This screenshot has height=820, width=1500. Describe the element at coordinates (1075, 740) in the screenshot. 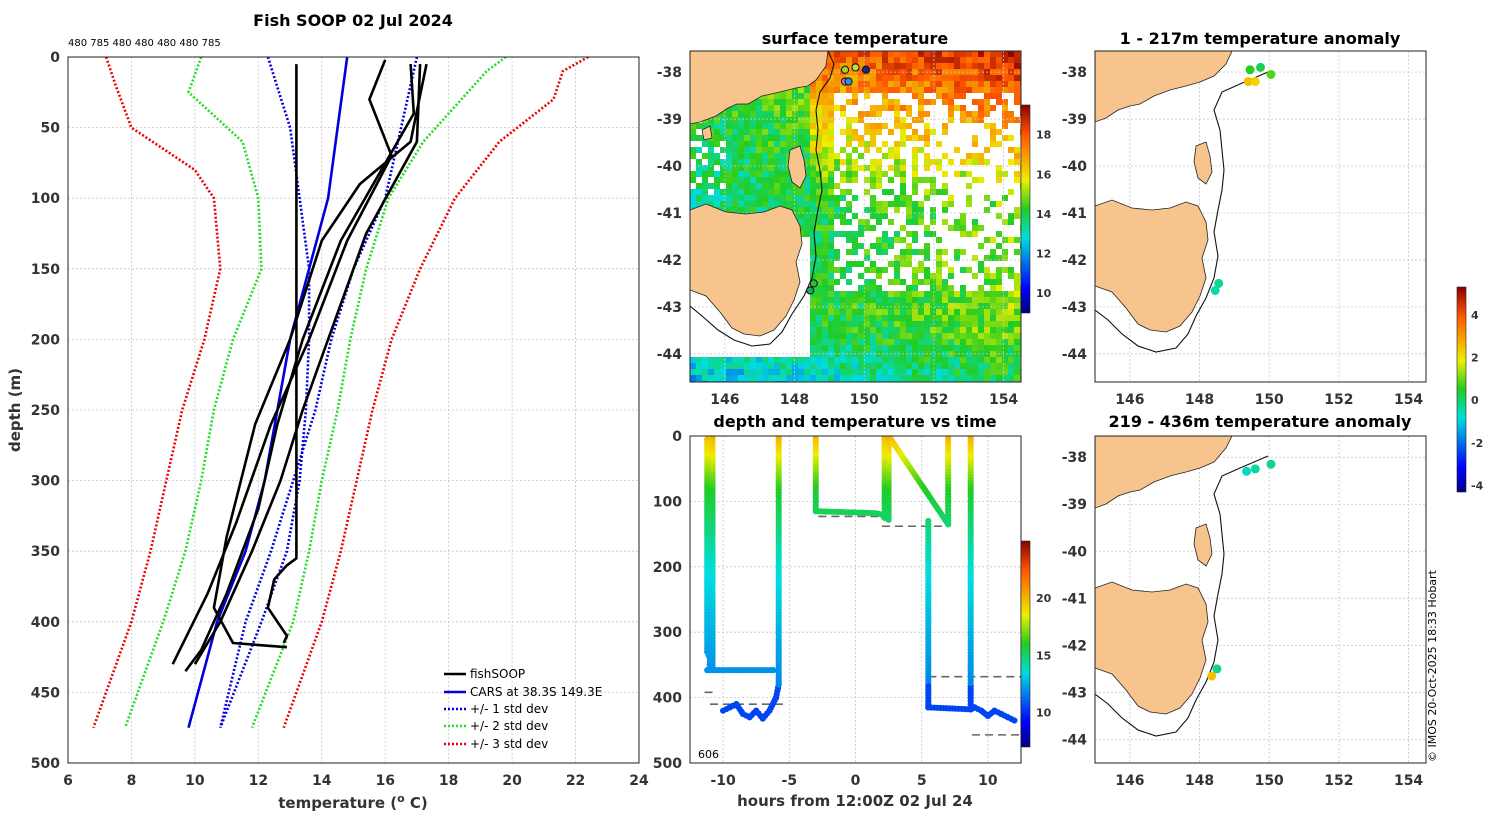

I see `map-y-tick: -44` at that location.